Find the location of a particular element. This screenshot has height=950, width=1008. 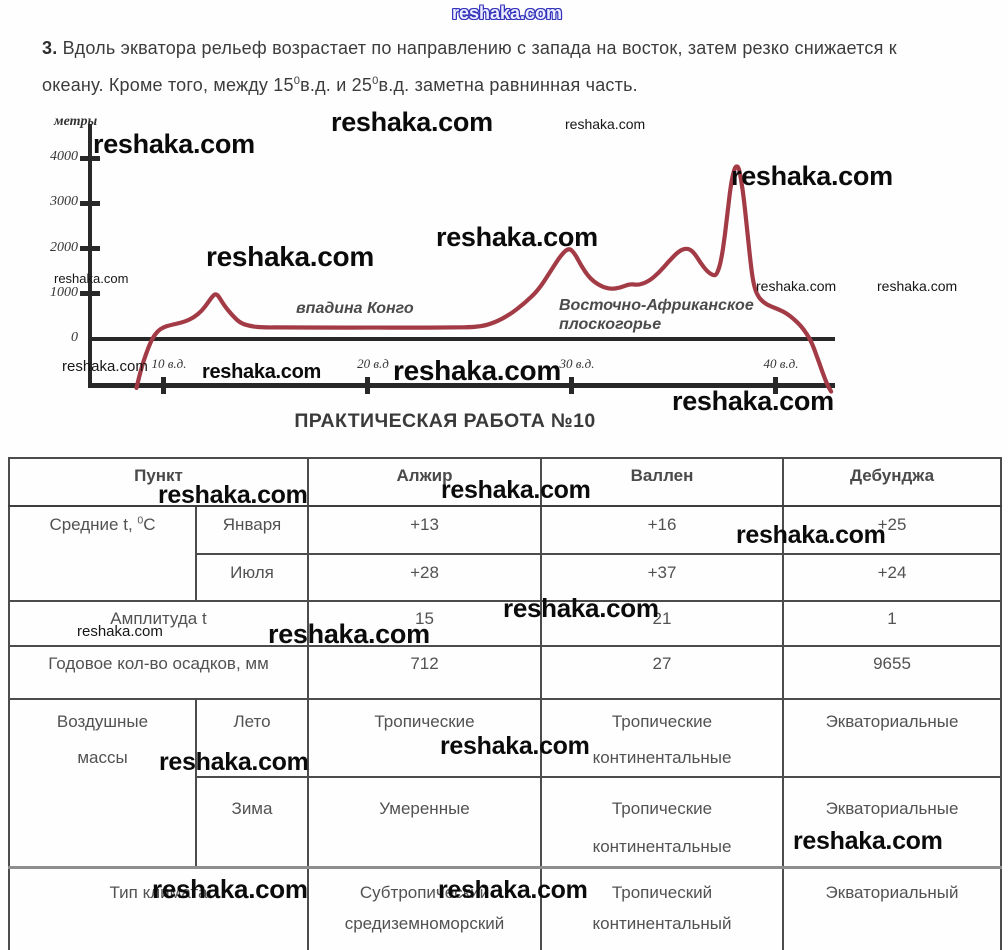

cell-value: Субтропический средиземноморский is located at coordinates (424, 908).